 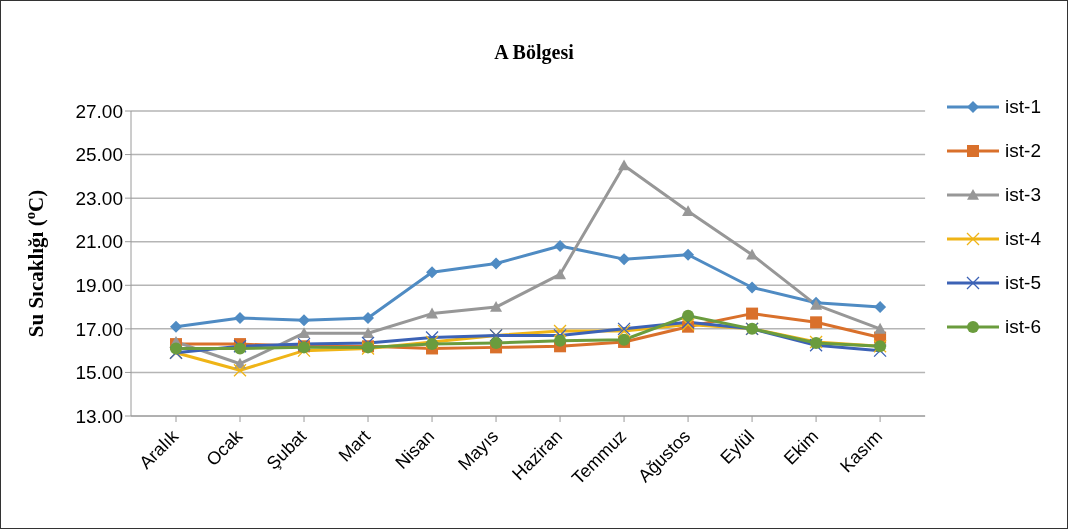 What do you see at coordinates (99, 111) in the screenshot?
I see `y-tick-label: 27.00` at bounding box center [99, 111].